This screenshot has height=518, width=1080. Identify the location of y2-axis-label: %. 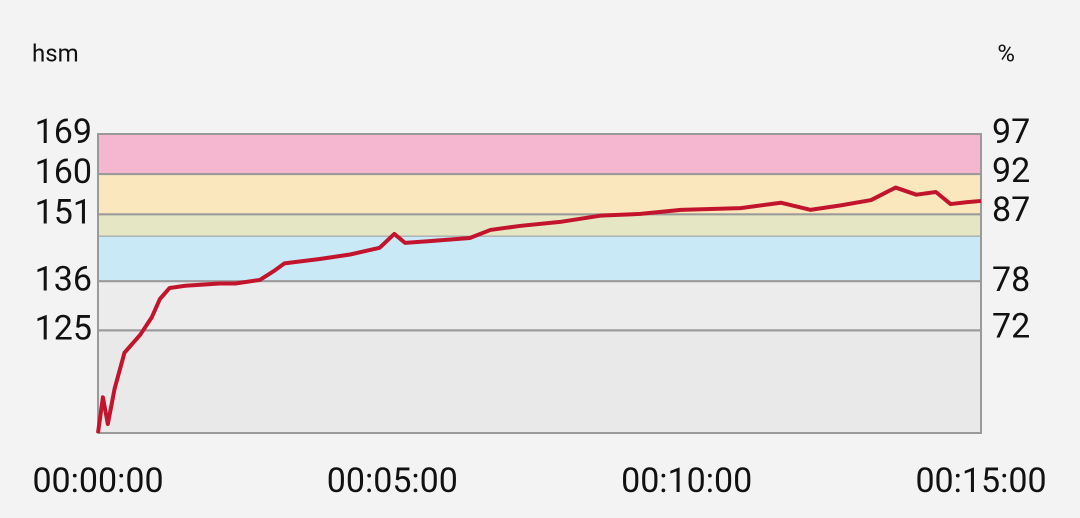
(1006, 53).